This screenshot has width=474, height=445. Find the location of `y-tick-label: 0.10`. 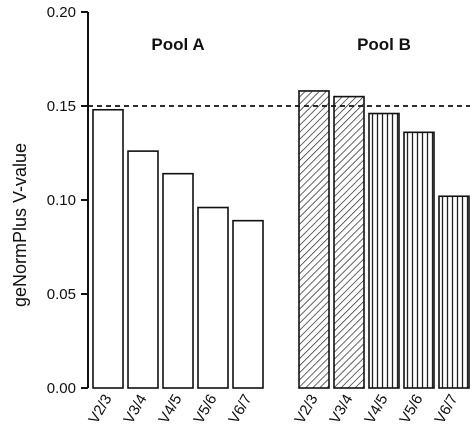

y-tick-label: 0.10 is located at coordinates (61, 200).